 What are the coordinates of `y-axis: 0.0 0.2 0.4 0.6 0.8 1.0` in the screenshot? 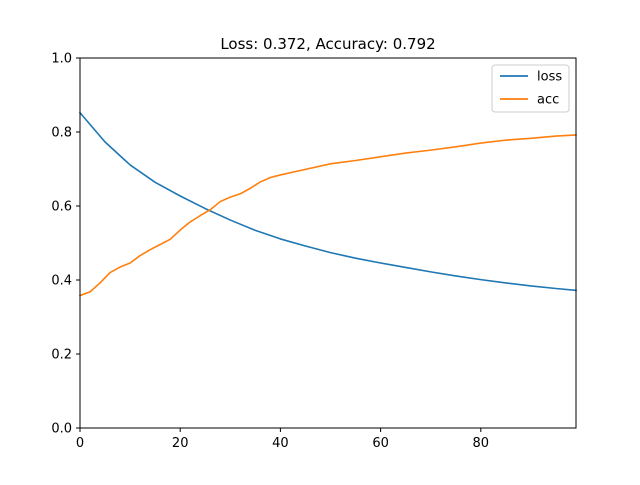 It's located at (65, 244).